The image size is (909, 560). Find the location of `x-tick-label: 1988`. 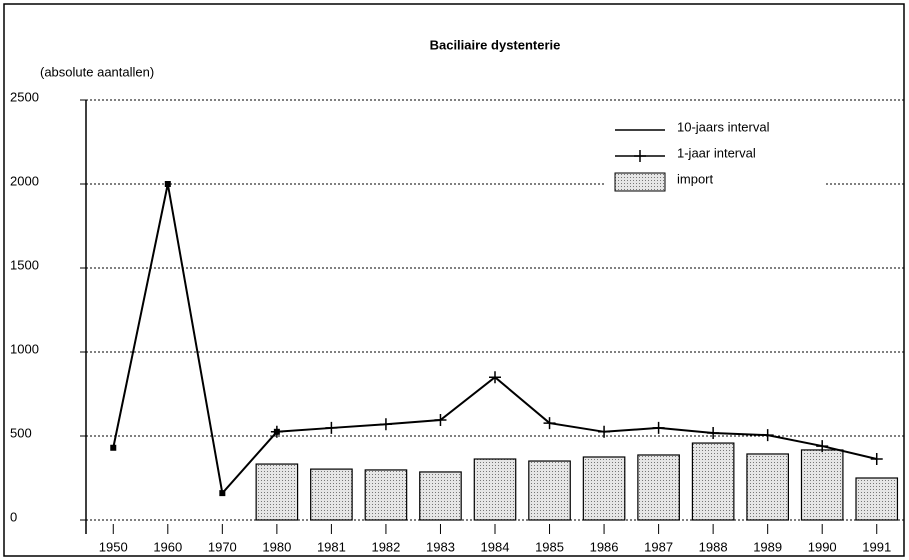

x-tick-label: 1988 is located at coordinates (713, 546).